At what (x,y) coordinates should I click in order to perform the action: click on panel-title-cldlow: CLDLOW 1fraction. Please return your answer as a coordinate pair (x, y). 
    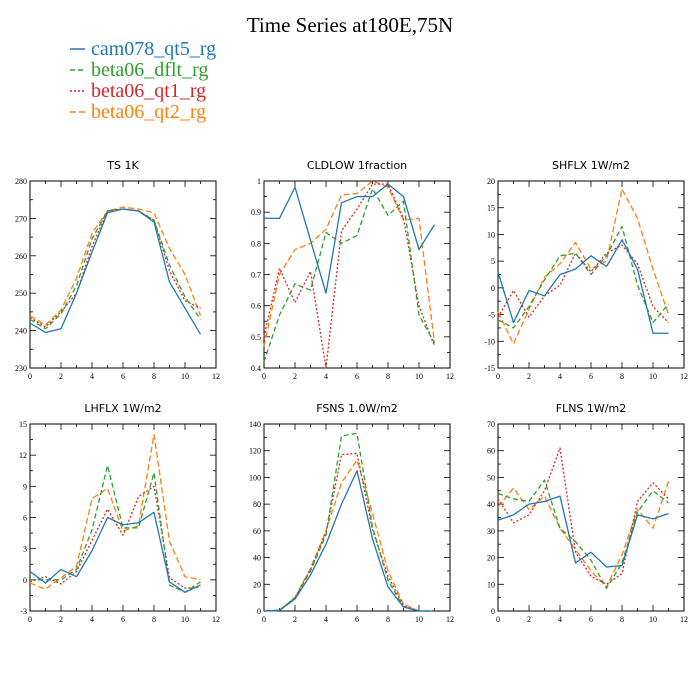
    Looking at the image, I should click on (357, 165).